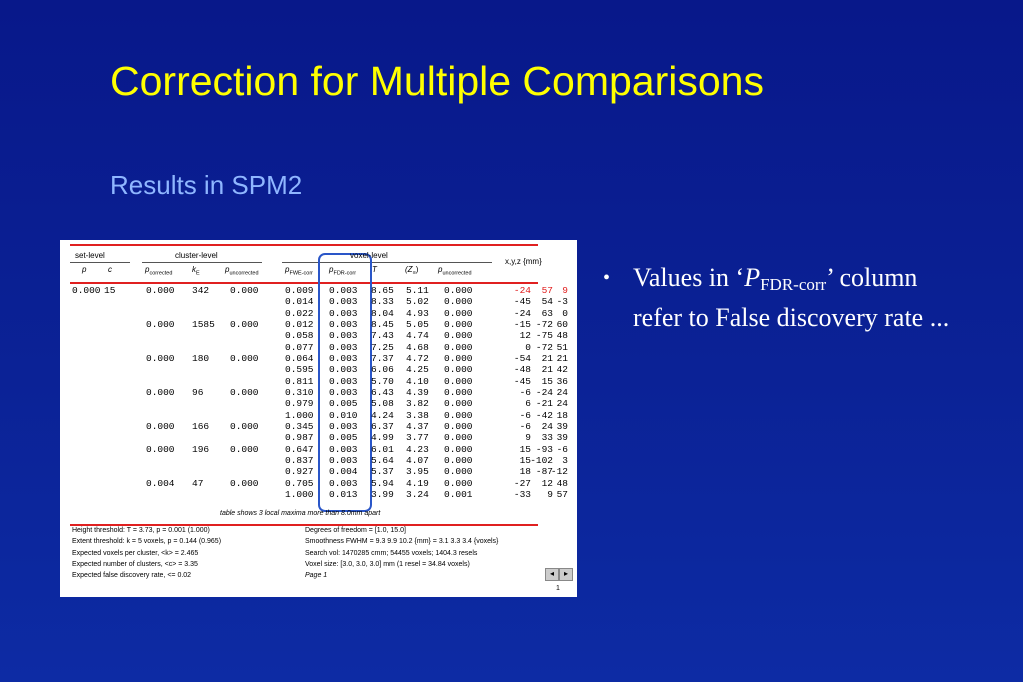 This screenshot has height=682, width=1023. Describe the element at coordinates (201, 449) in the screenshot. I see `cell: 196` at that location.